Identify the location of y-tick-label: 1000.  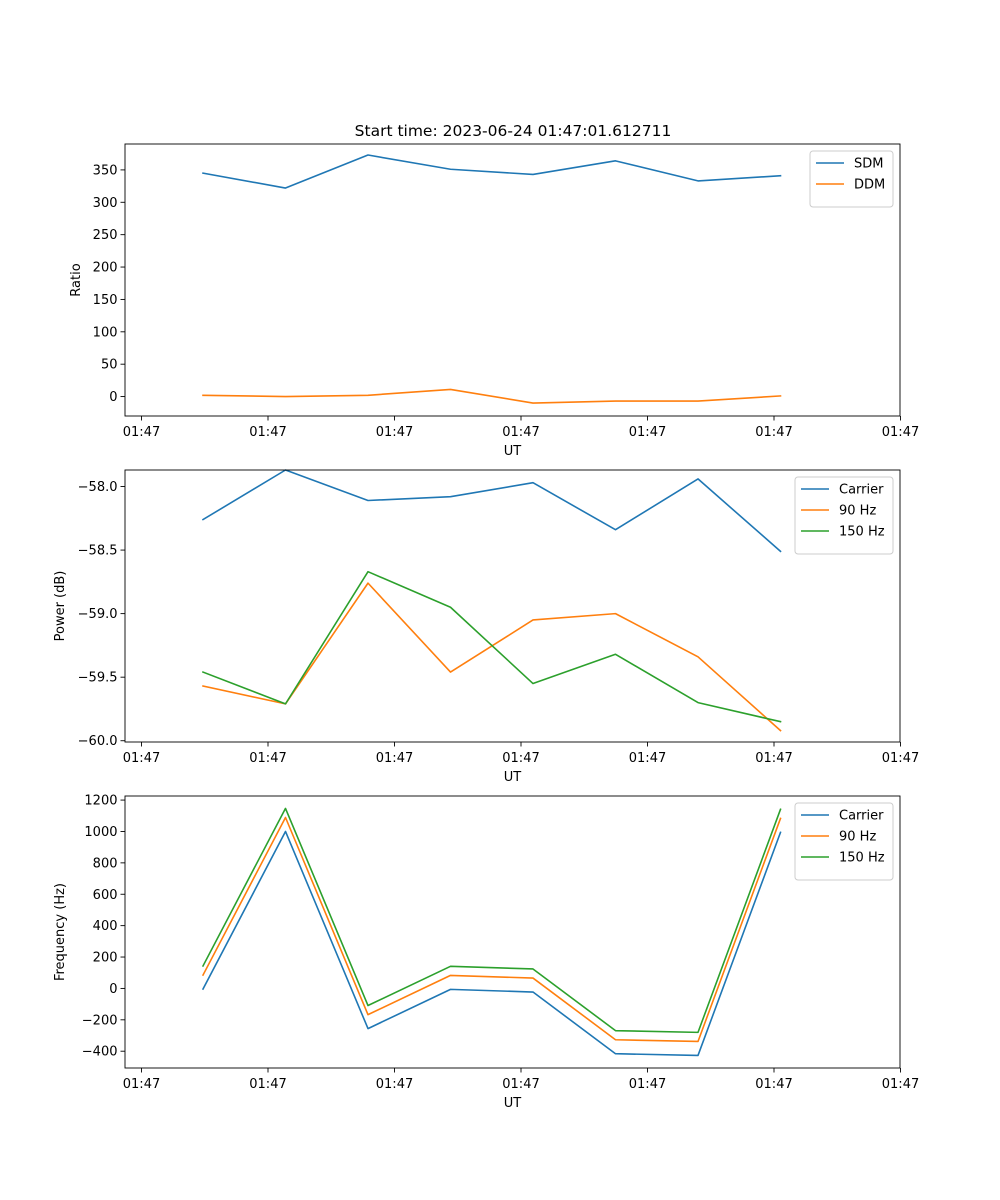
(100, 832).